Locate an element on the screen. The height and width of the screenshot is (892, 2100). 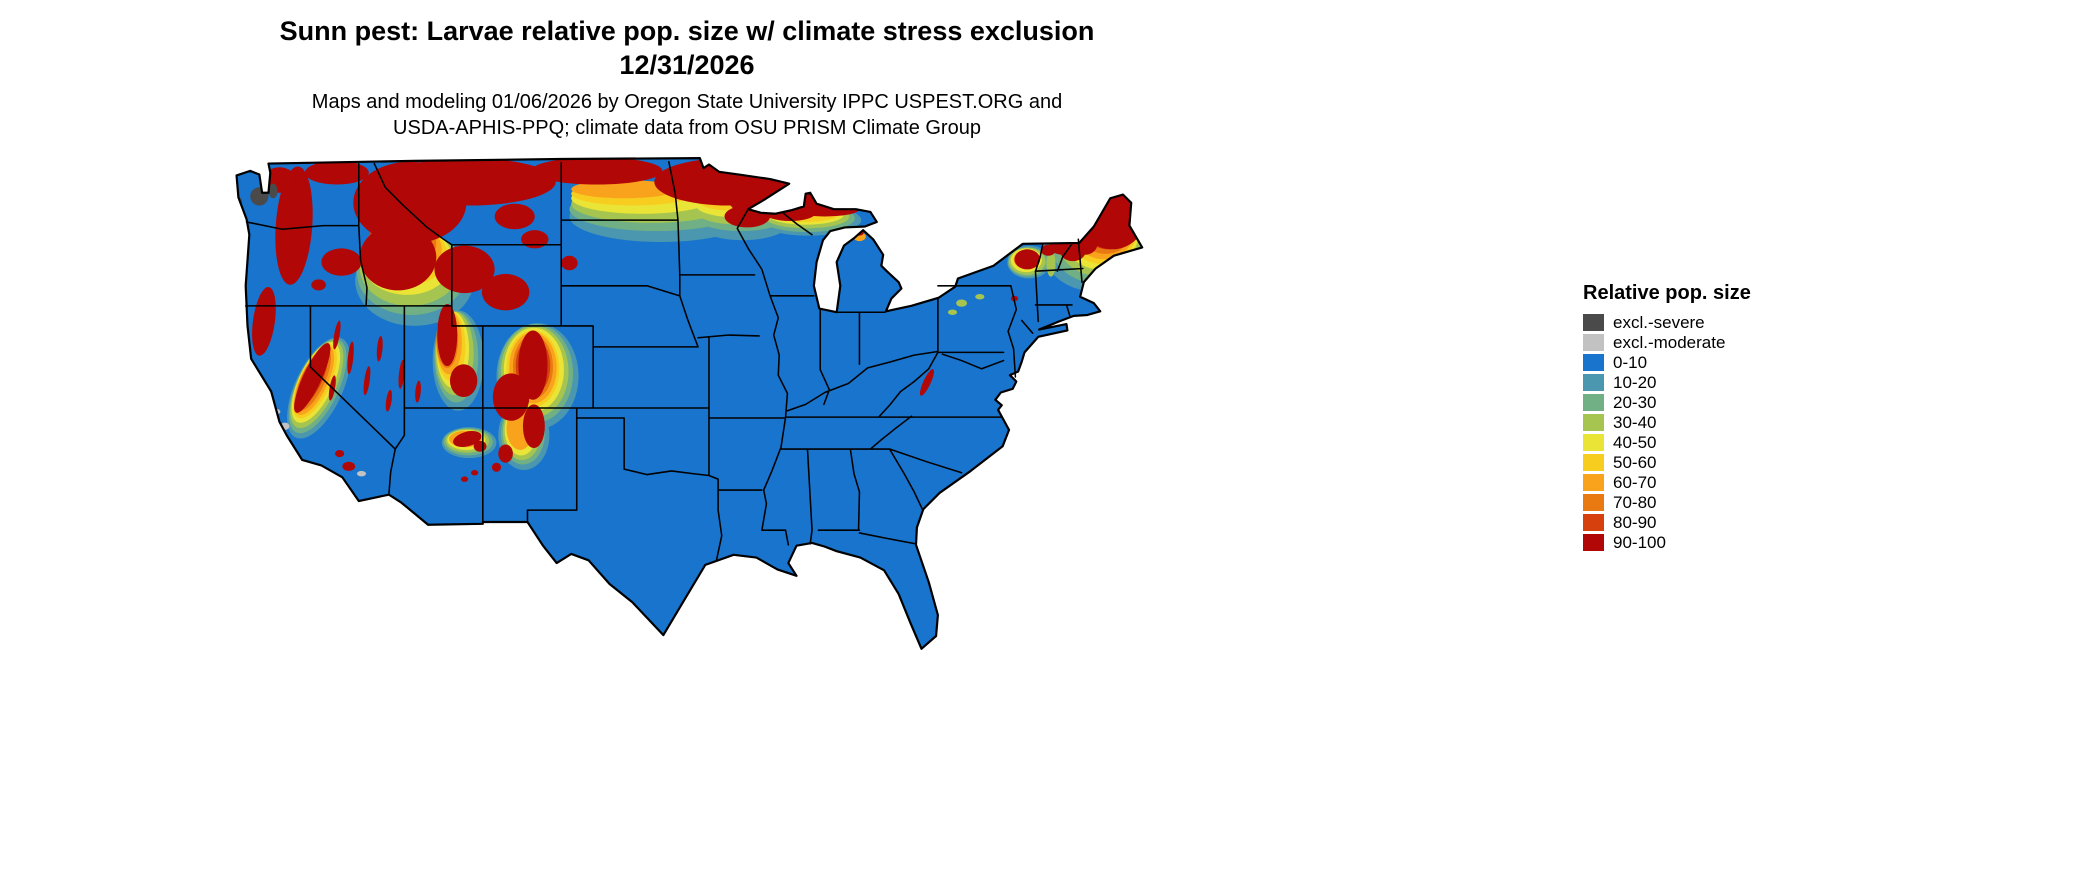
legend-label: 90-100 is located at coordinates (1639, 542).